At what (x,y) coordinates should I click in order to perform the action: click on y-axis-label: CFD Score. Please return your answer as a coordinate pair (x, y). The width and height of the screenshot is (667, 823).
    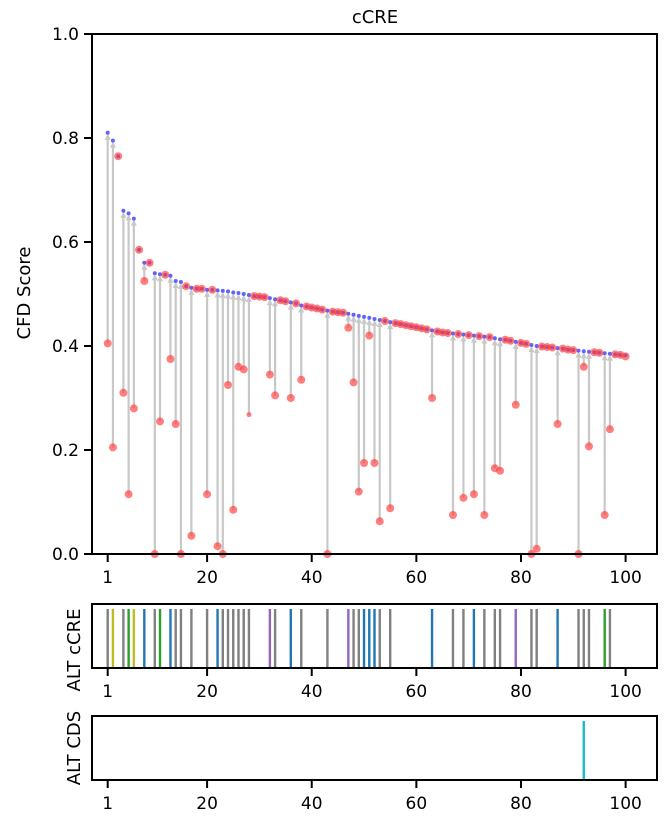
    Looking at the image, I should click on (24, 293).